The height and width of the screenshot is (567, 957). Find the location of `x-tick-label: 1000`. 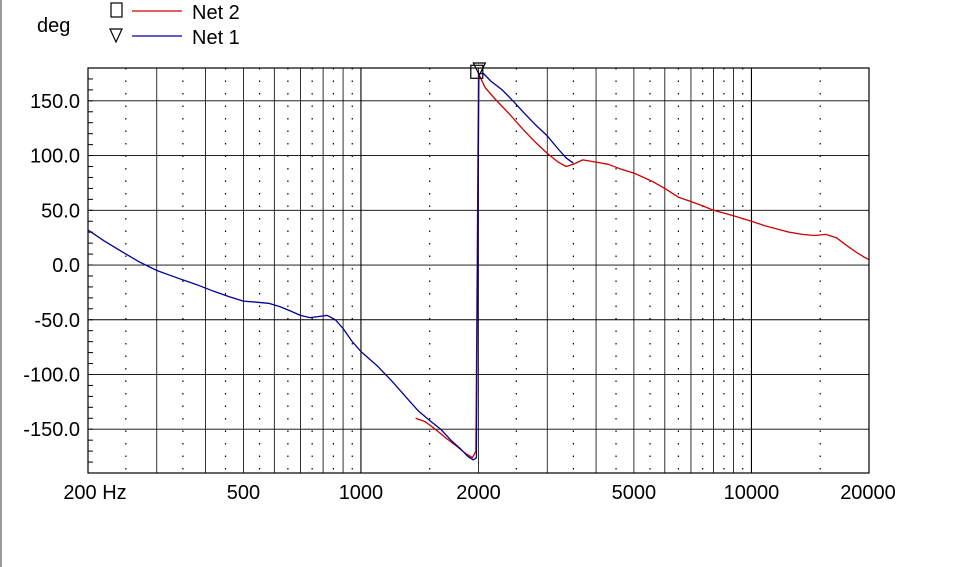

x-tick-label: 1000 is located at coordinates (361, 493).